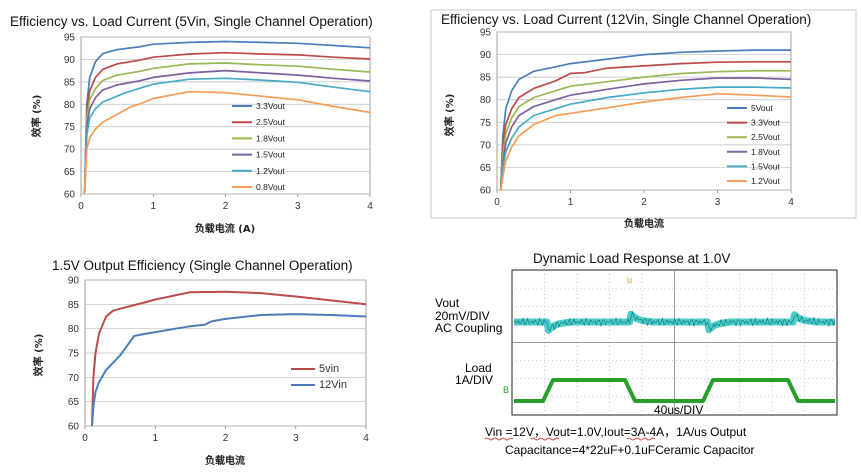  Describe the element at coordinates (468, 328) in the screenshot. I see `vout-coupling-label: AC Coupling` at that location.